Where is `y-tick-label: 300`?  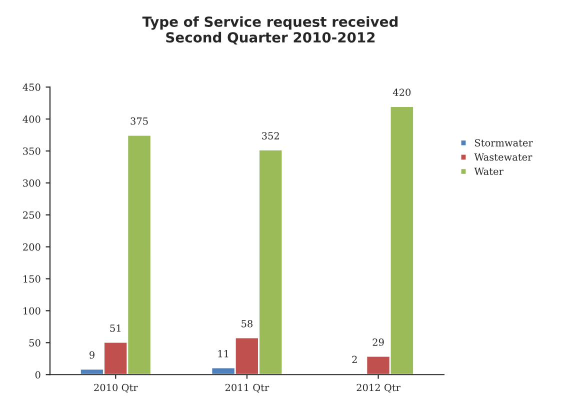 y-tick-label: 300 is located at coordinates (31, 183).